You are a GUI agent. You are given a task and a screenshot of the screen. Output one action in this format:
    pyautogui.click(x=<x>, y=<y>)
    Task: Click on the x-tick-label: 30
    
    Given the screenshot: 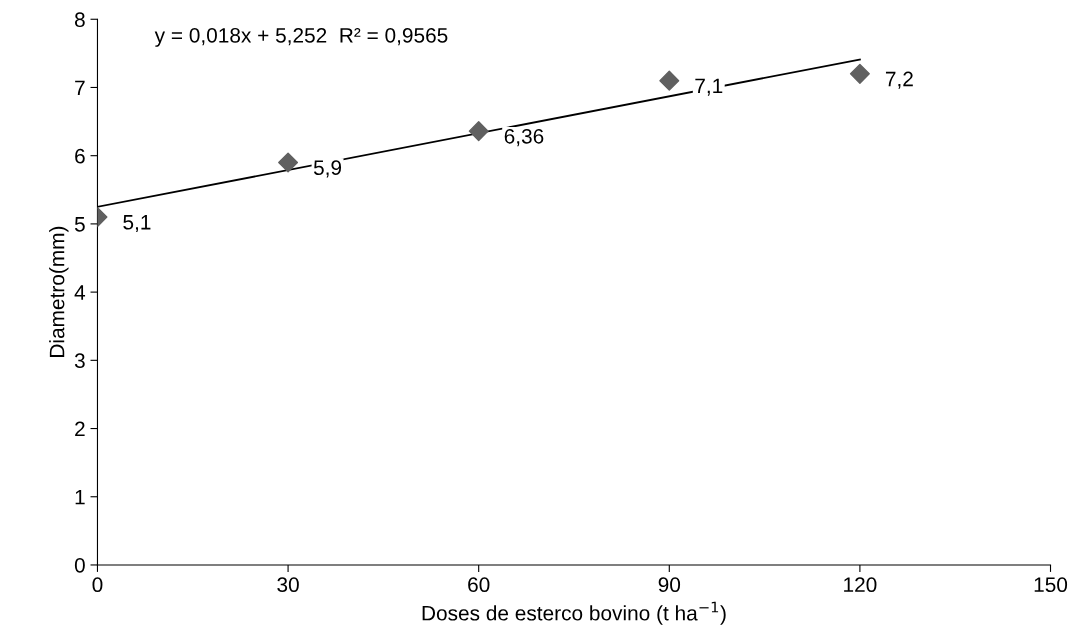 What is the action you would take?
    pyautogui.click(x=288, y=585)
    